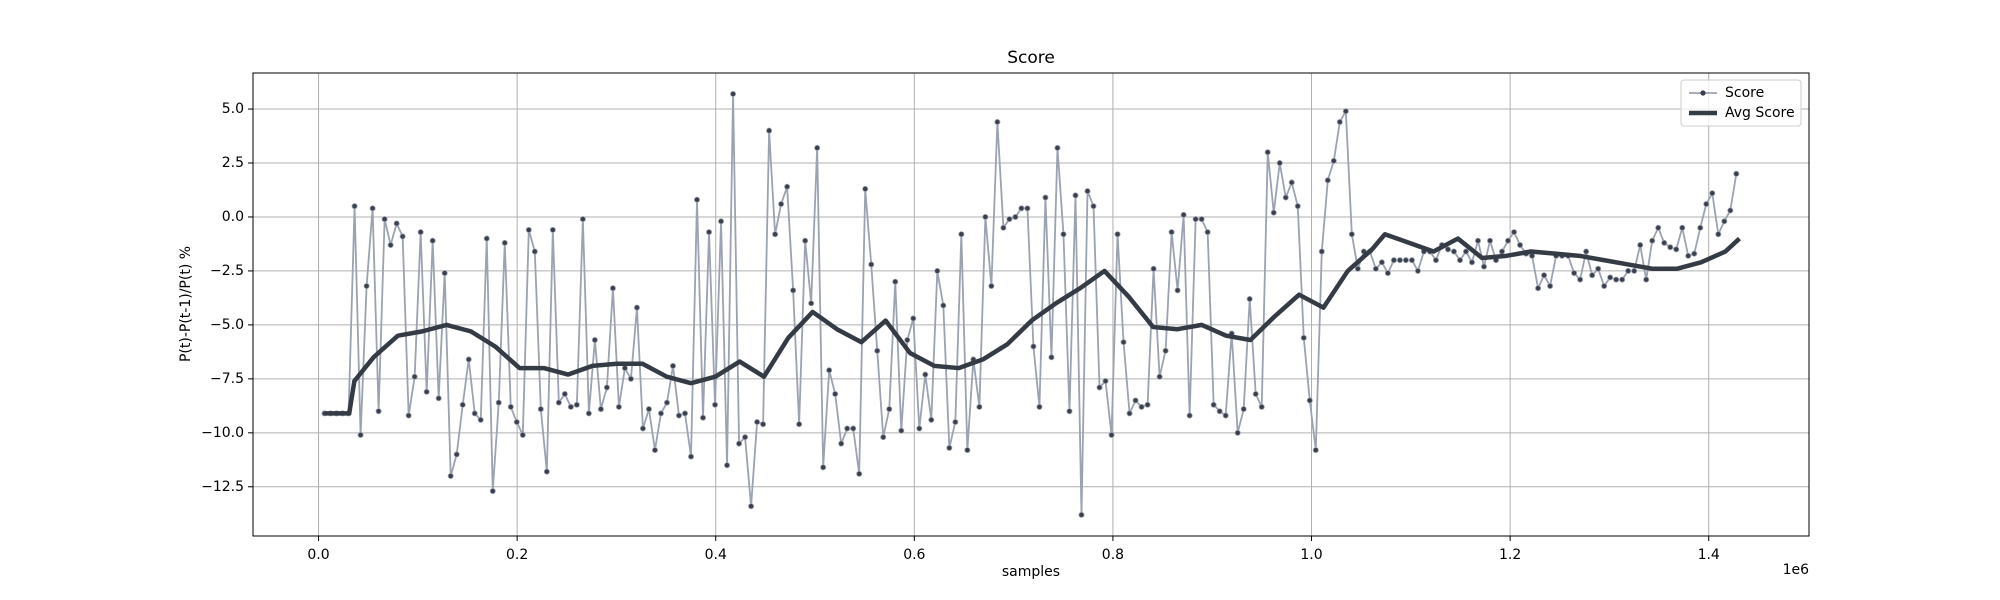 The height and width of the screenshot is (600, 2000). What do you see at coordinates (716, 555) in the screenshot?
I see `x-tick-label: 0.4` at bounding box center [716, 555].